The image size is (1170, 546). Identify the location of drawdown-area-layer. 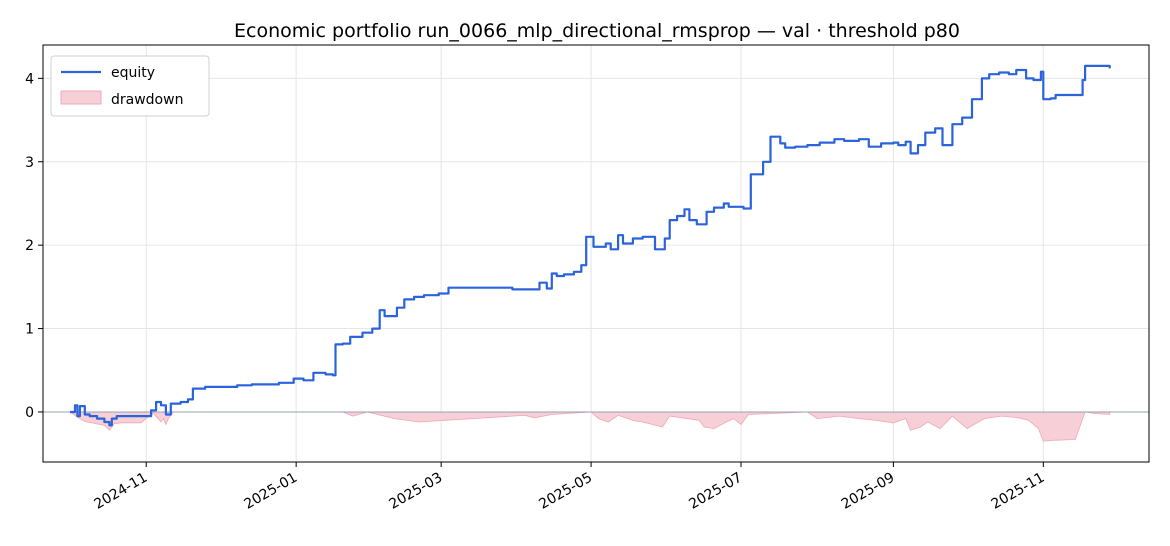
(590, 426).